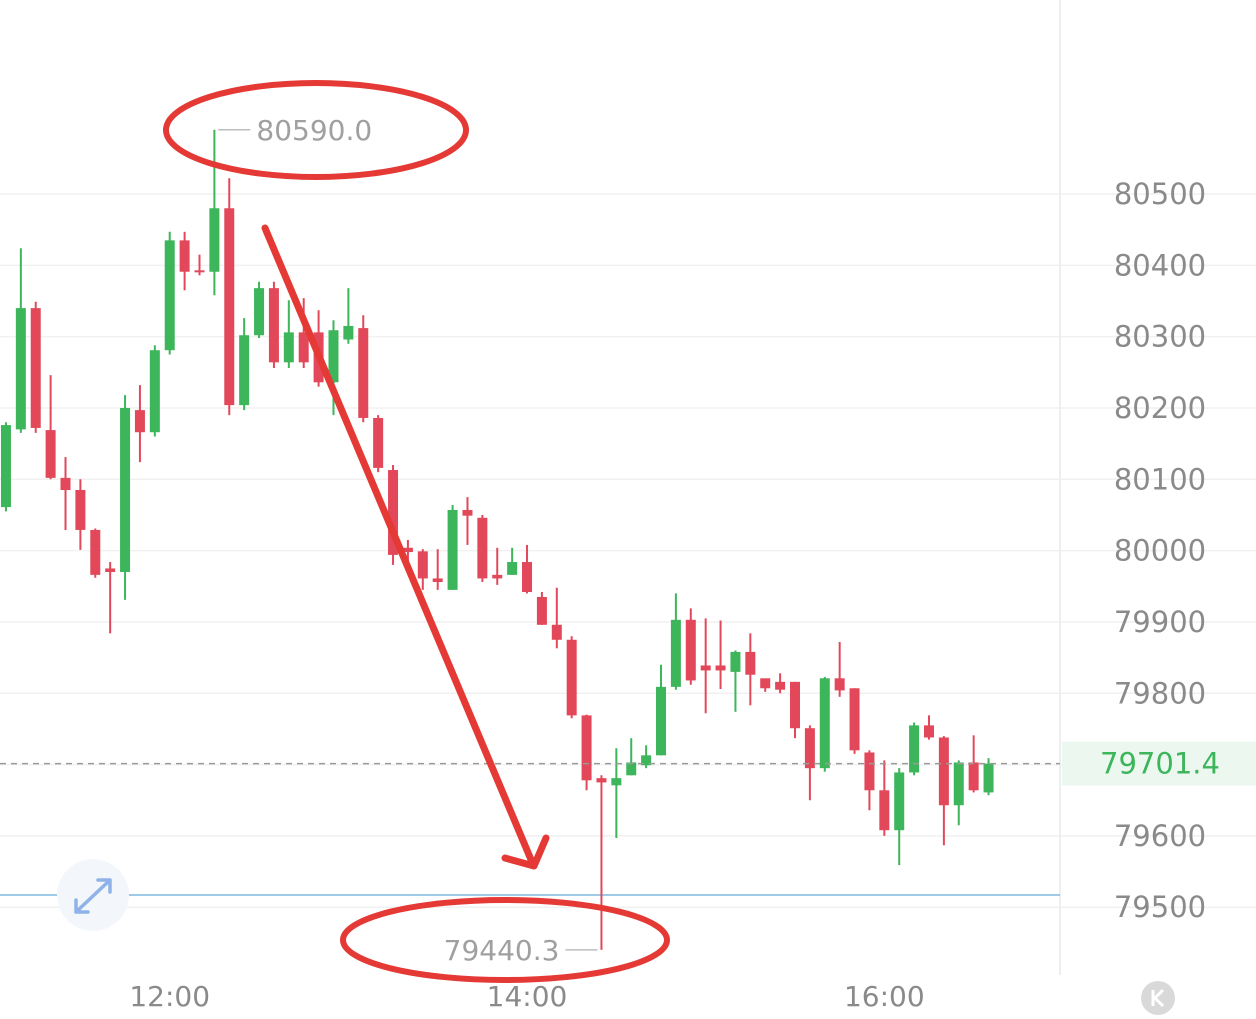 The image size is (1256, 1019). I want to click on expand-icon, so click(93, 896).